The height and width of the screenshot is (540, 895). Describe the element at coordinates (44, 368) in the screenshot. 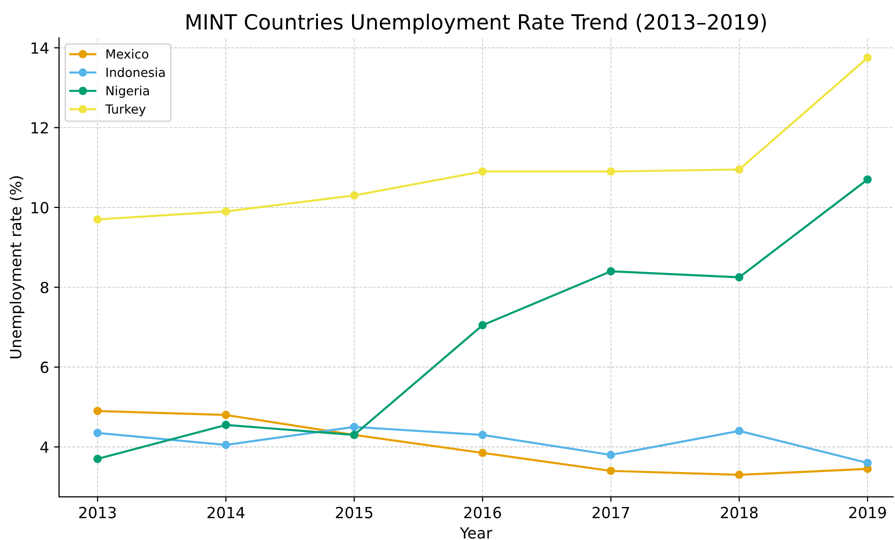

I see `y-tick-label: 6` at that location.